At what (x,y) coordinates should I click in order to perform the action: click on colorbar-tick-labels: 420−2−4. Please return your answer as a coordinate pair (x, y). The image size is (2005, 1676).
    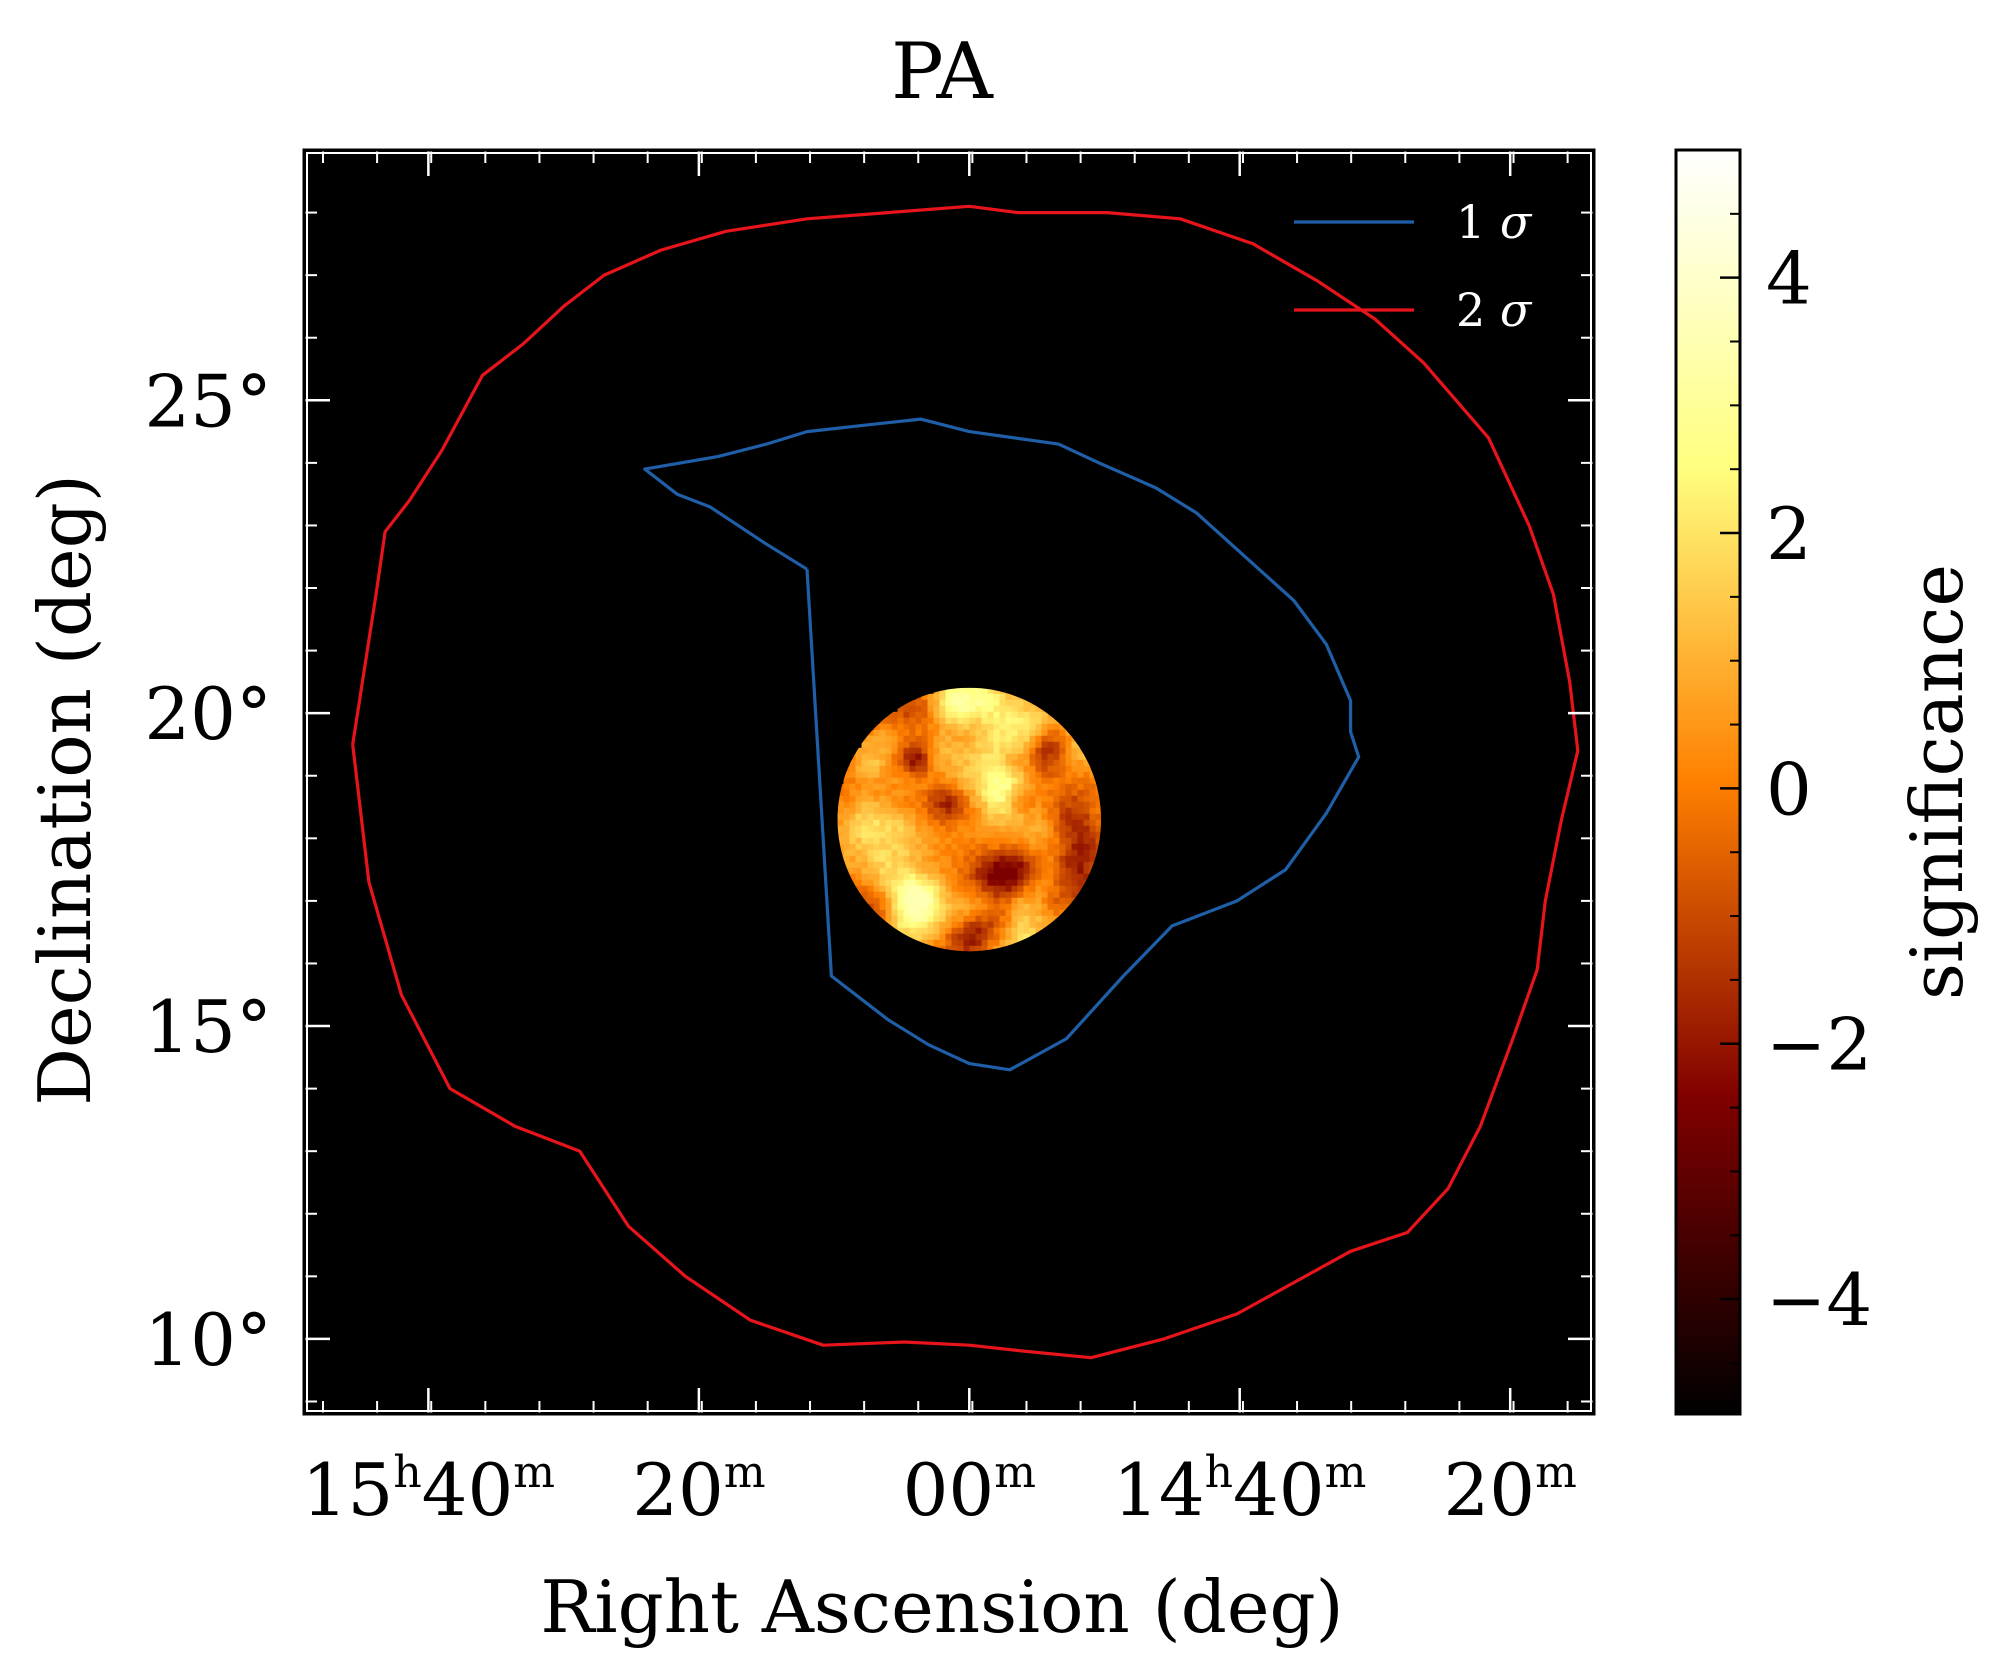
    Looking at the image, I should click on (1819, 789).